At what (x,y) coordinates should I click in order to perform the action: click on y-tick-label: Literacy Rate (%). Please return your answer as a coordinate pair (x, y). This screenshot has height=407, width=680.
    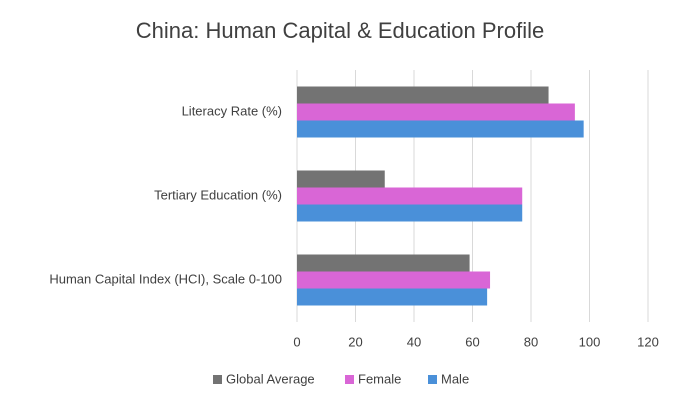
    Looking at the image, I should click on (232, 110).